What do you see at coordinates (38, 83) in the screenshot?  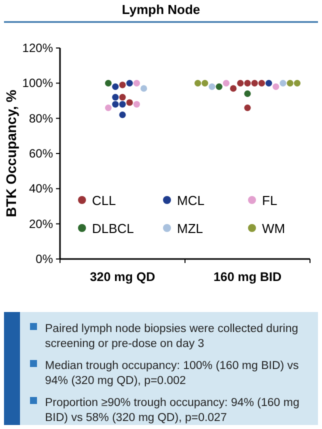 I see `y-tick-label: 100%` at bounding box center [38, 83].